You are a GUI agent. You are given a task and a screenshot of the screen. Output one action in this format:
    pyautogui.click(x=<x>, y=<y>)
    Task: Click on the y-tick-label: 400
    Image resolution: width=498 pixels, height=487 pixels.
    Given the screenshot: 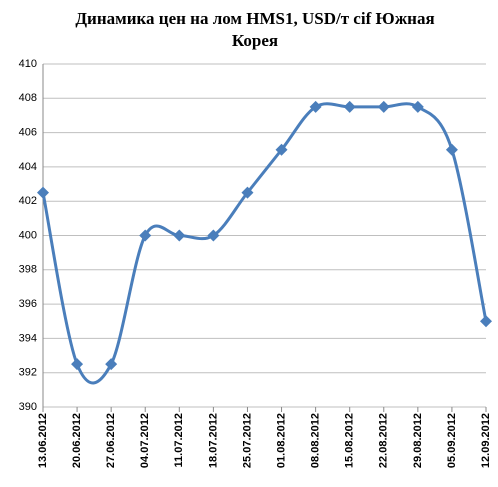 What is the action you would take?
    pyautogui.click(x=28, y=235)
    